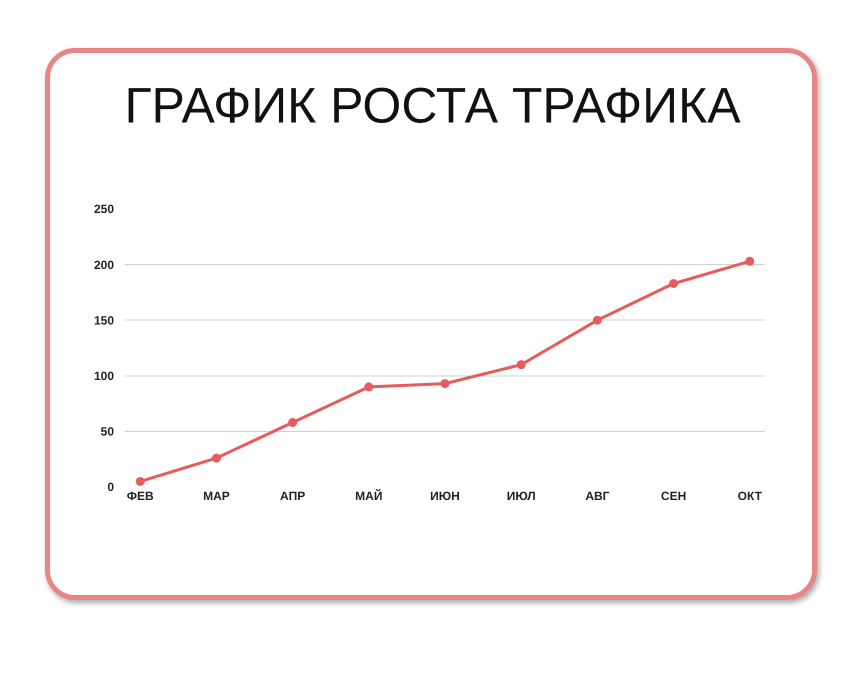  Describe the element at coordinates (216, 496) in the screenshot. I see `x-tick-label: МАР` at that location.